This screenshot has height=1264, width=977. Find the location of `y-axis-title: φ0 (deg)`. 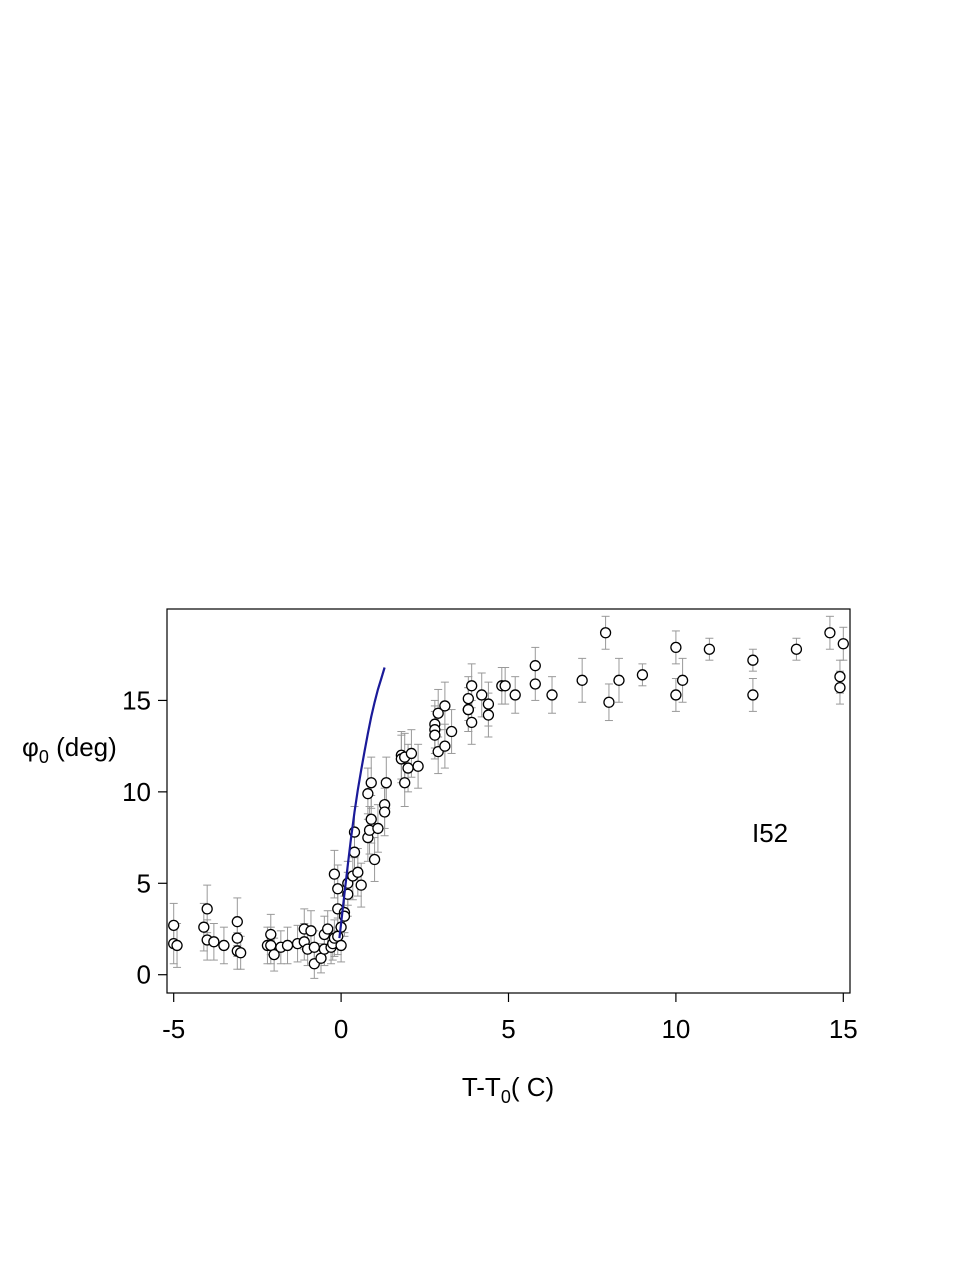

y-axis-title: φ0 (deg) is located at coordinates (69, 749).